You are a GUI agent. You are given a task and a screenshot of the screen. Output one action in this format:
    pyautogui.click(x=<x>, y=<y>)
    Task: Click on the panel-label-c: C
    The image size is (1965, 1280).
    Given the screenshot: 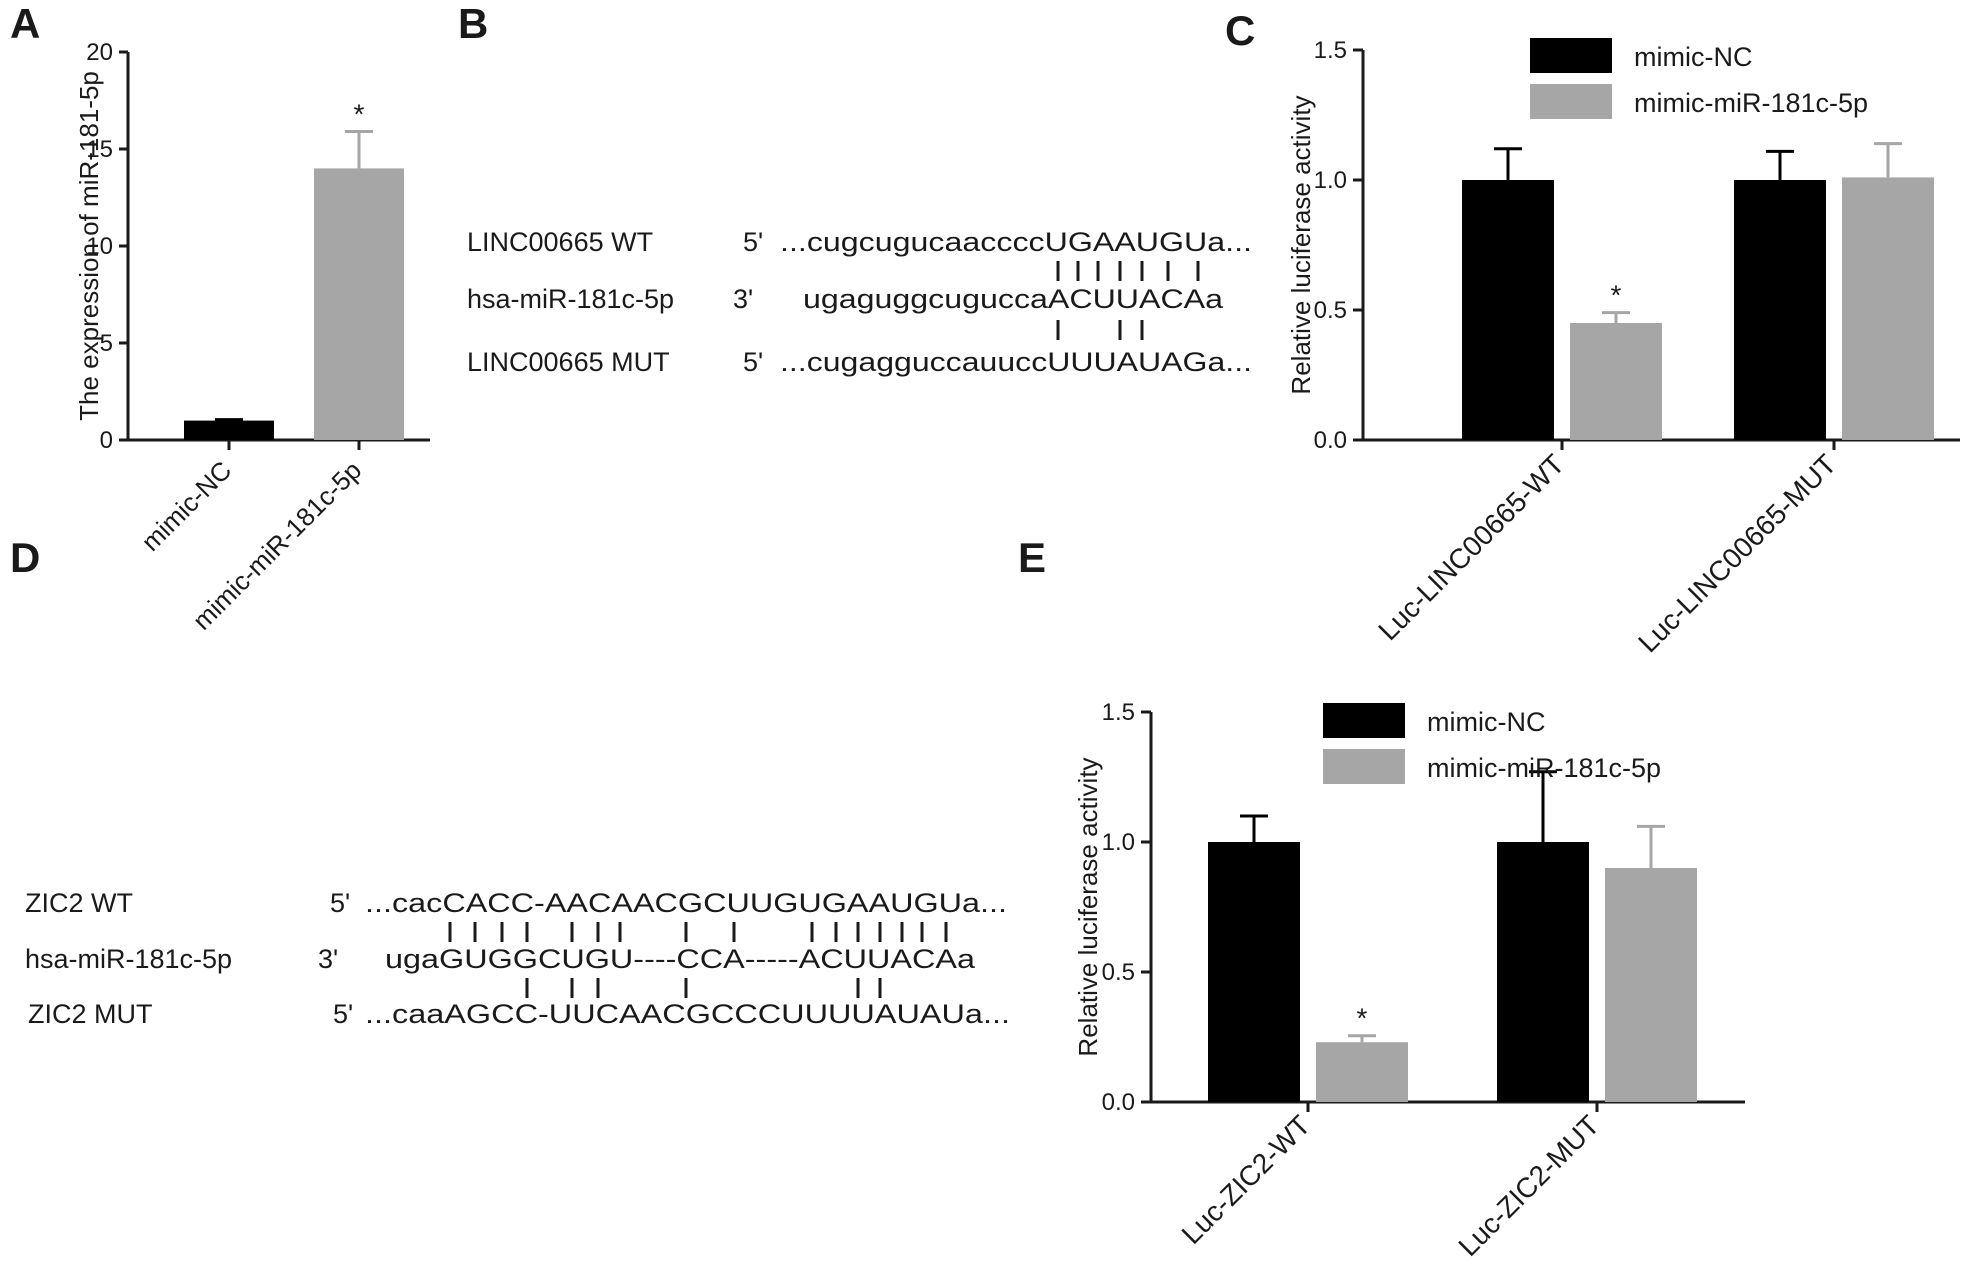 What is the action you would take?
    pyautogui.click(x=1240, y=30)
    